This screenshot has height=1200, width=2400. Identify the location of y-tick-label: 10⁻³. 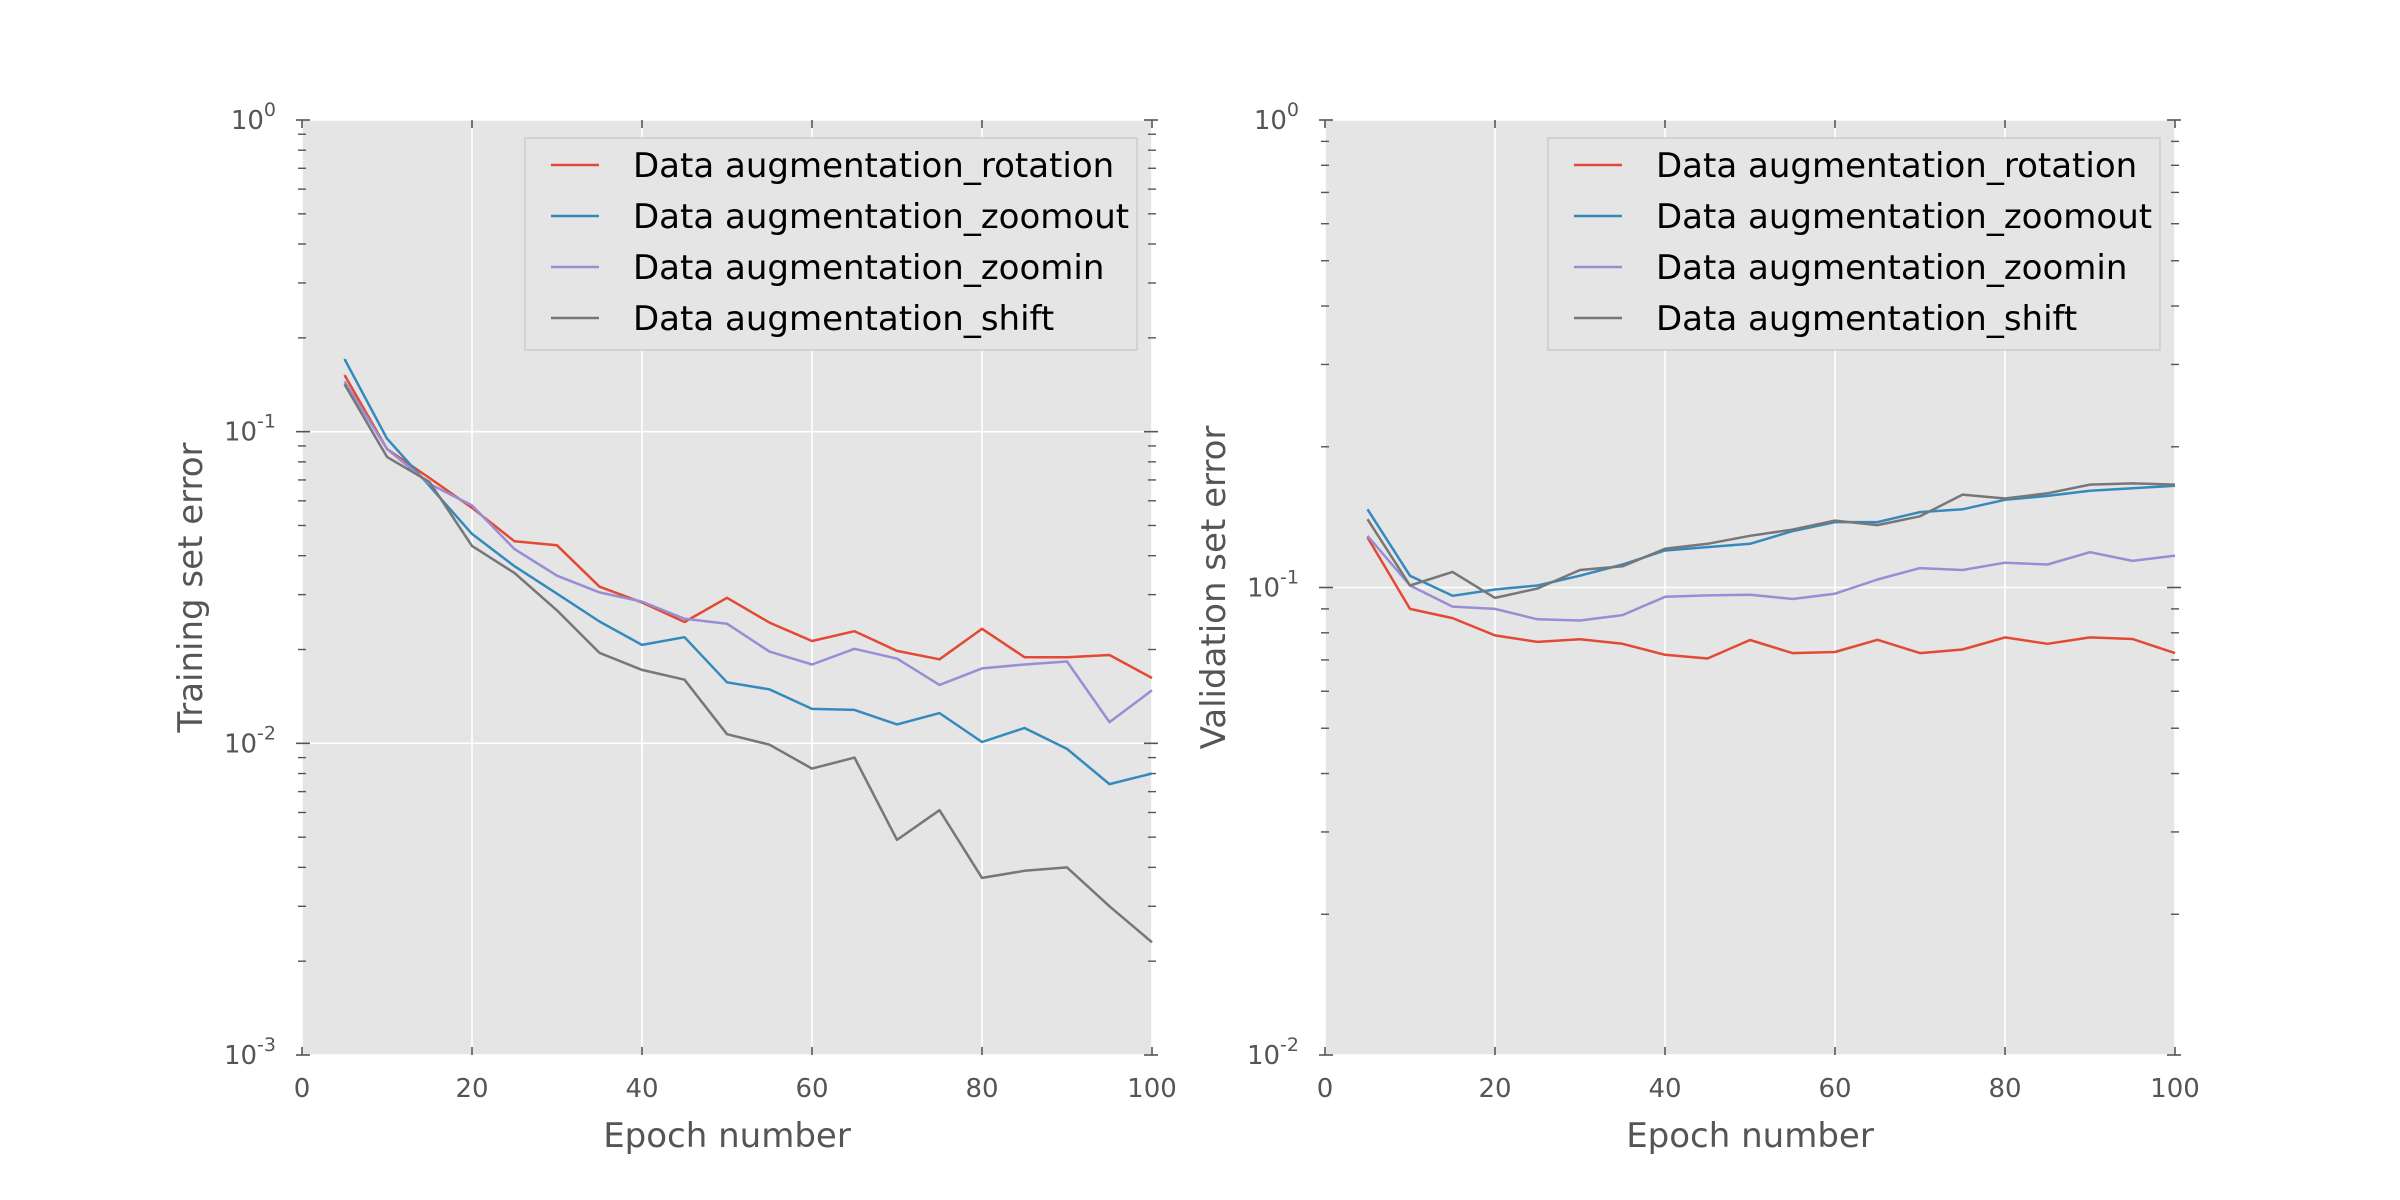
(250, 1052).